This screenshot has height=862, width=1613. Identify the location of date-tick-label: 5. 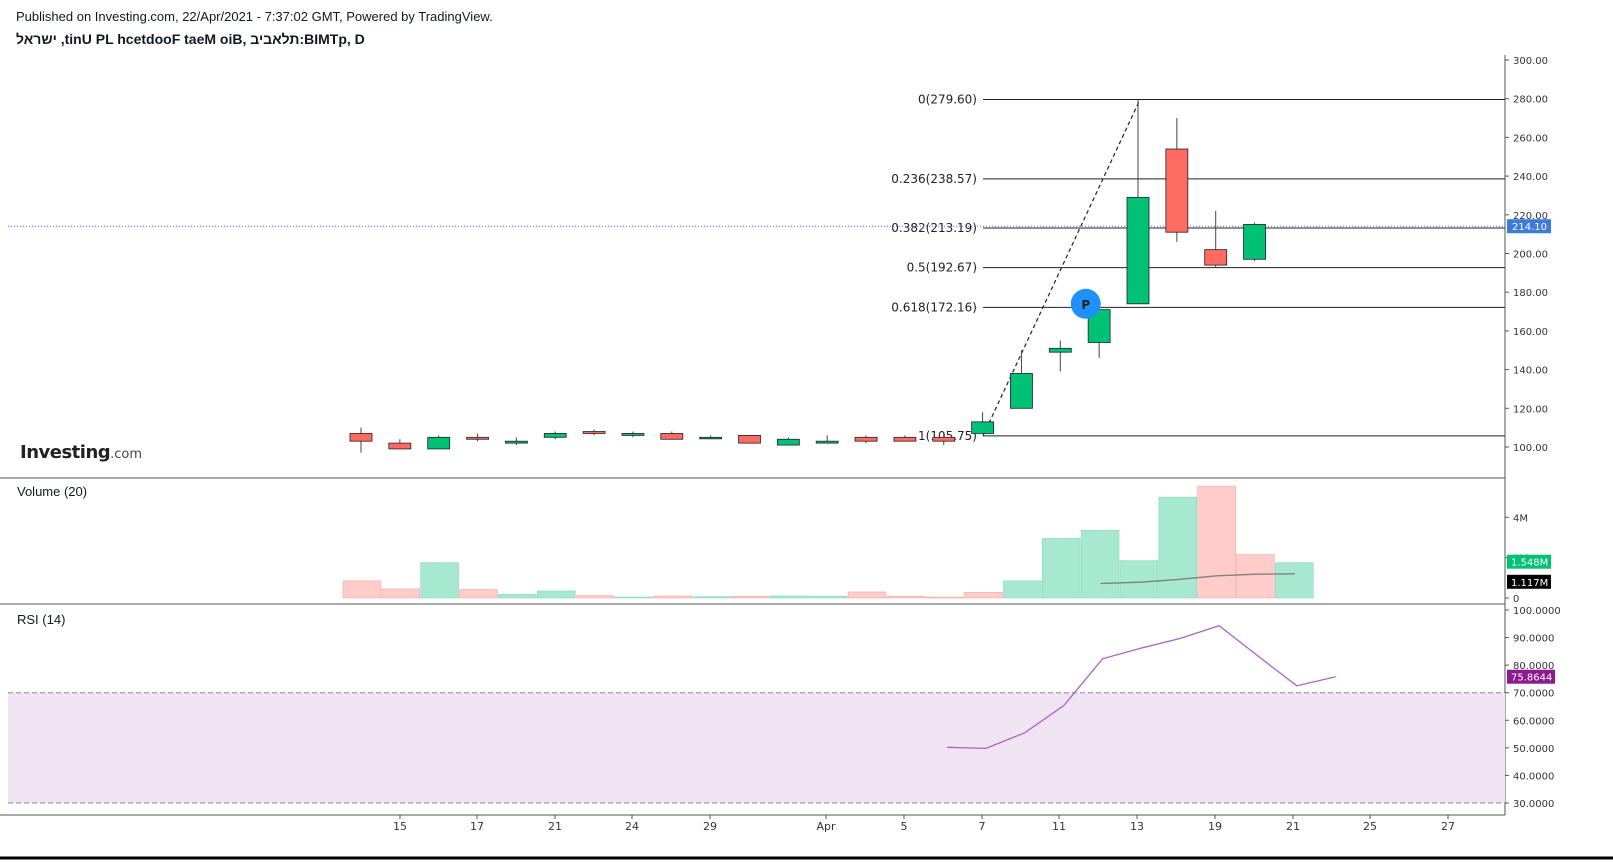
(904, 826).